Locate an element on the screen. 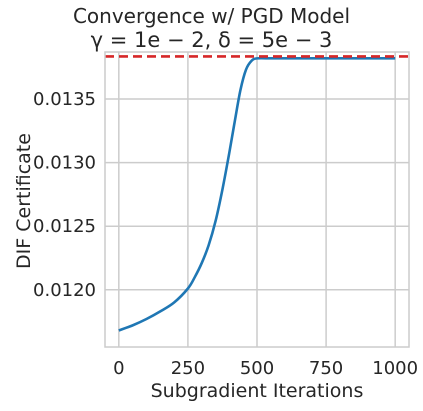 Image resolution: width=423 pixels, height=411 pixels. y-tick-label: 0.0125 is located at coordinates (64, 226).